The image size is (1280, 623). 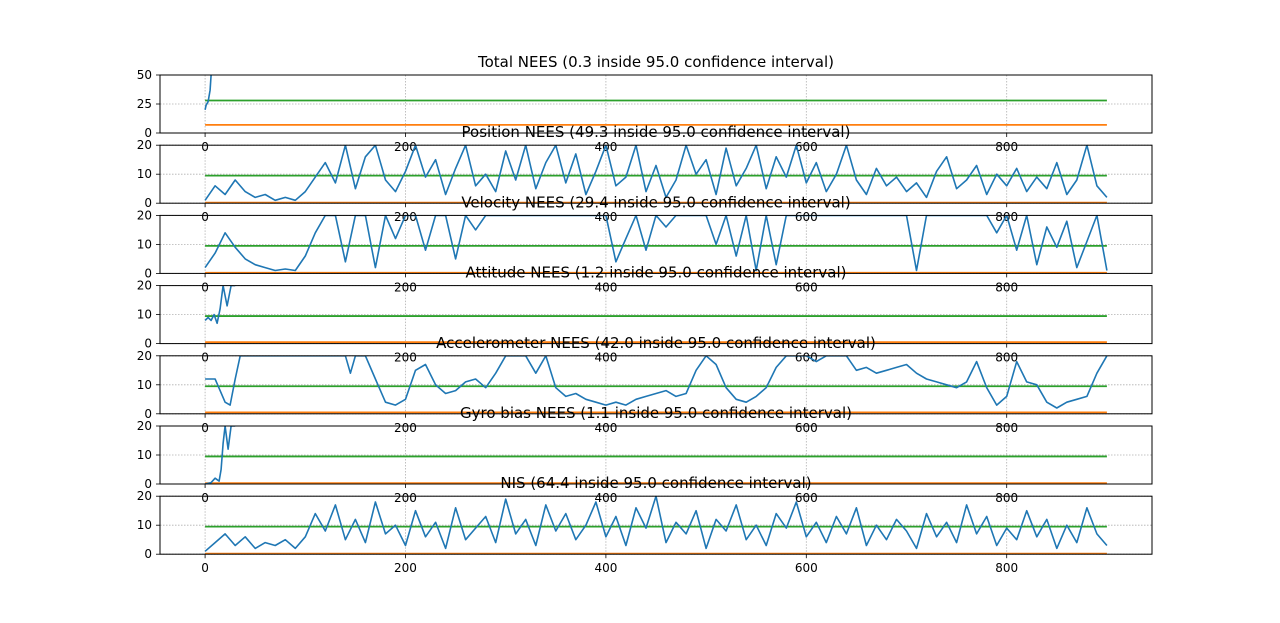 What do you see at coordinates (144, 75) in the screenshot?
I see `y-tick-label: 50` at bounding box center [144, 75].